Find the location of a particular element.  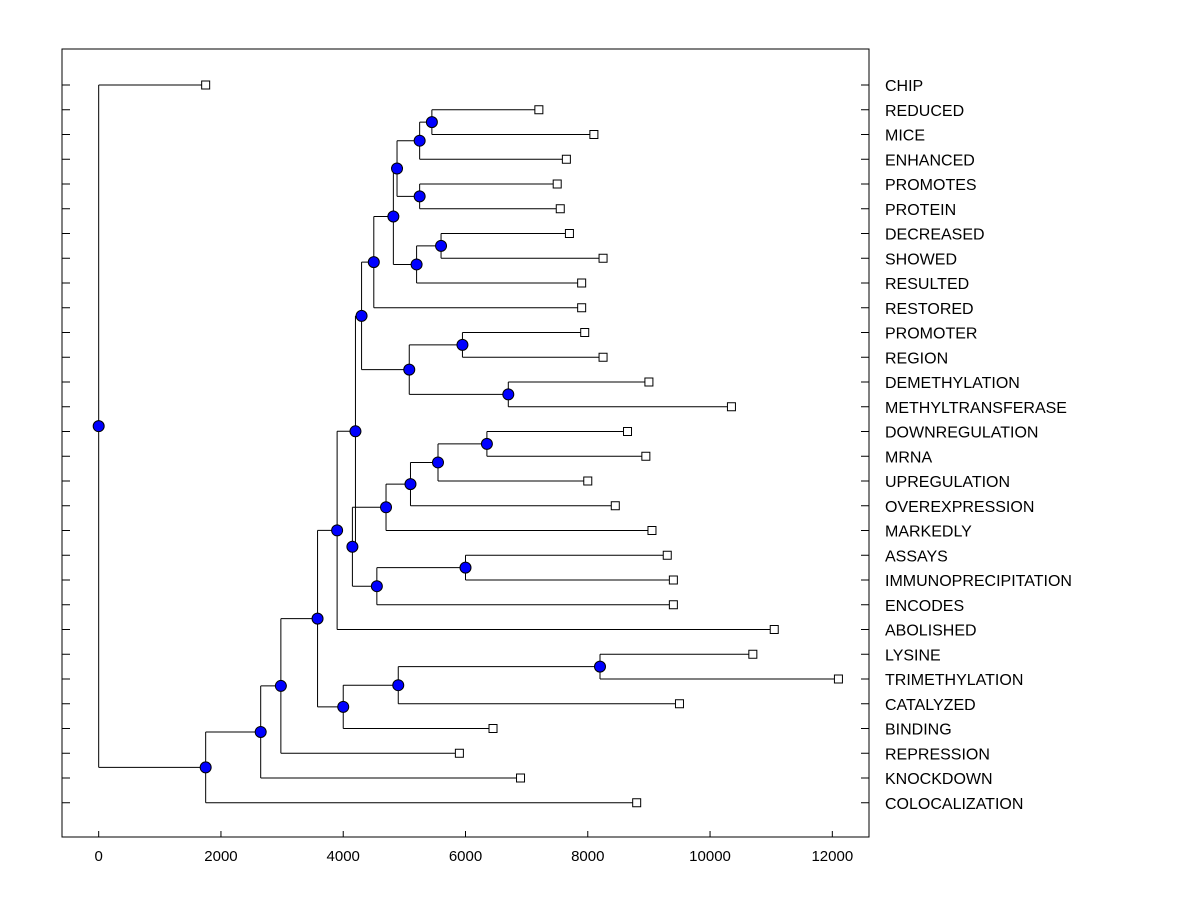

leaf-marker-resulted is located at coordinates (582, 283).